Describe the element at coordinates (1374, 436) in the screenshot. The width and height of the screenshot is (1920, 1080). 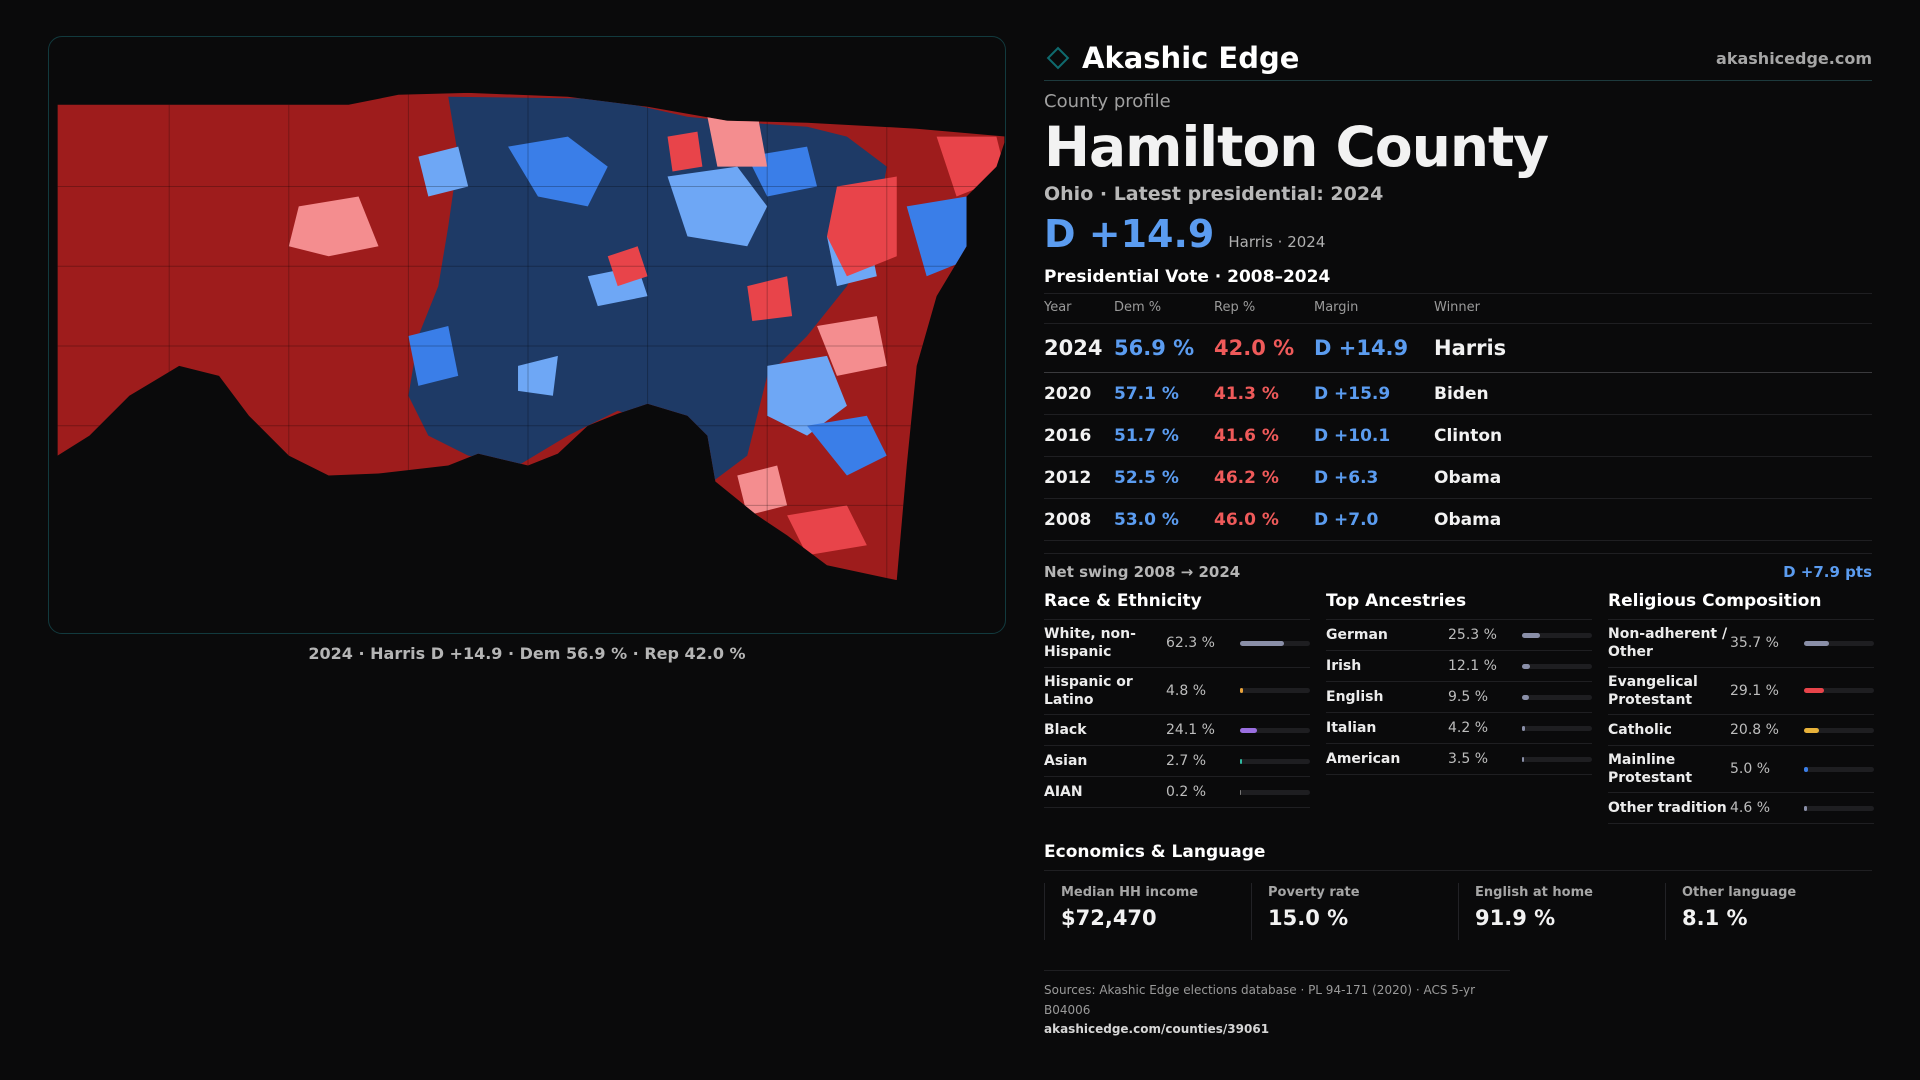
I see `margin-cell: D +10.1` at that location.